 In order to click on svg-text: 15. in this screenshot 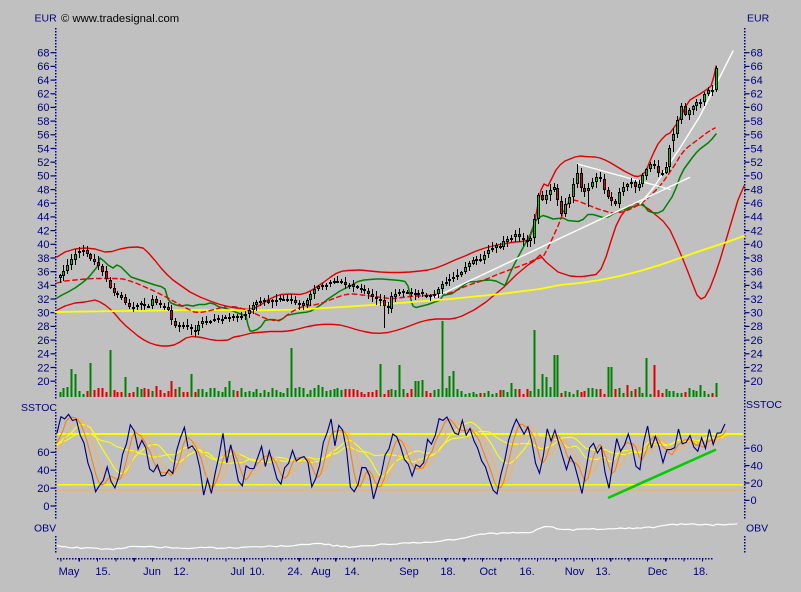, I will do `click(102, 572)`.